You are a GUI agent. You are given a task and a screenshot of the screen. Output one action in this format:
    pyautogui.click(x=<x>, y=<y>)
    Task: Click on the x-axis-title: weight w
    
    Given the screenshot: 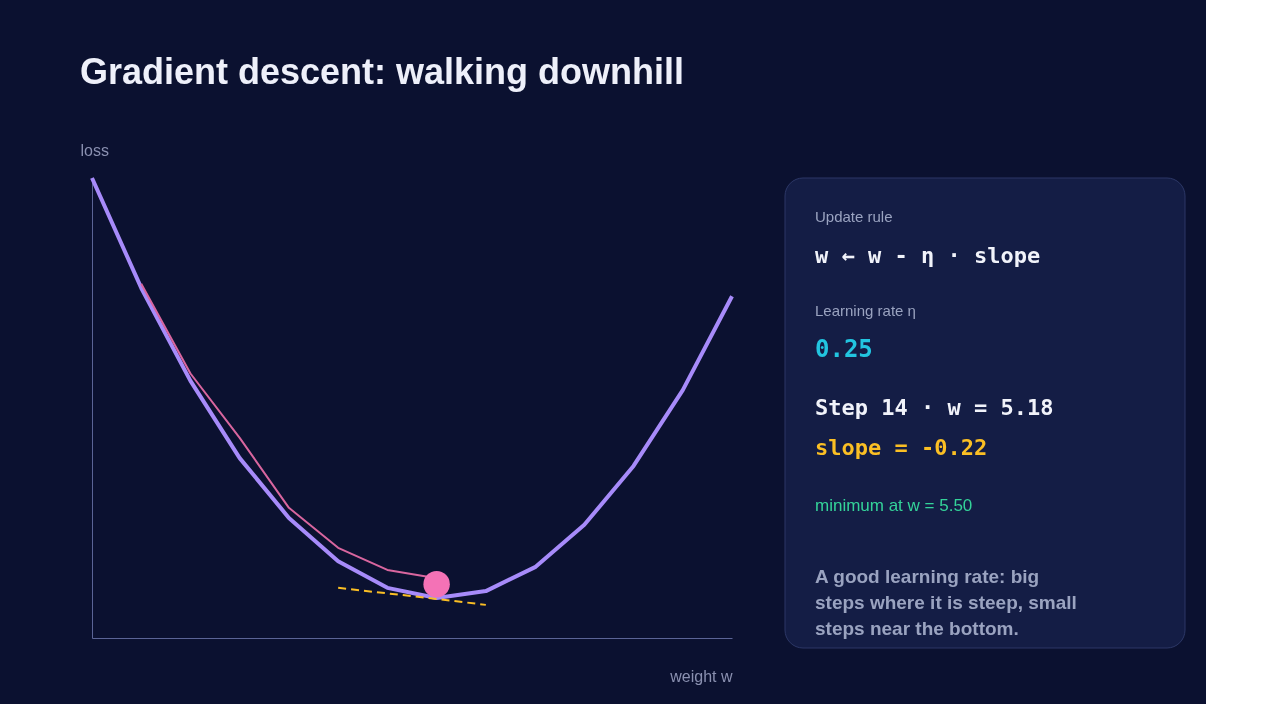 What is the action you would take?
    pyautogui.click(x=701, y=676)
    